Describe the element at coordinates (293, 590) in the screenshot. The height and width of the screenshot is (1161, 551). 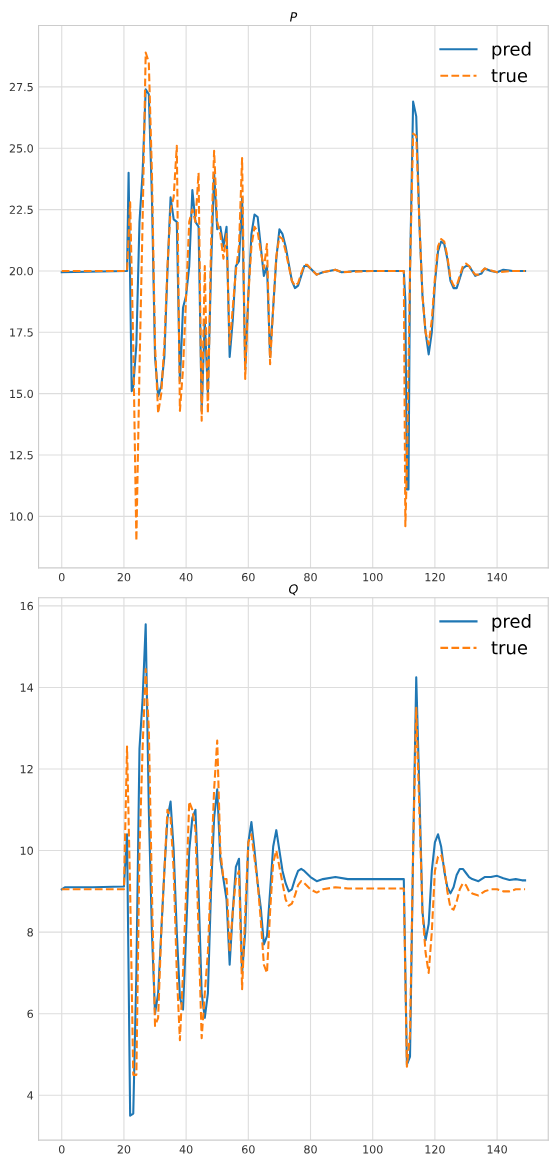
I see `chart-title: Q` at that location.